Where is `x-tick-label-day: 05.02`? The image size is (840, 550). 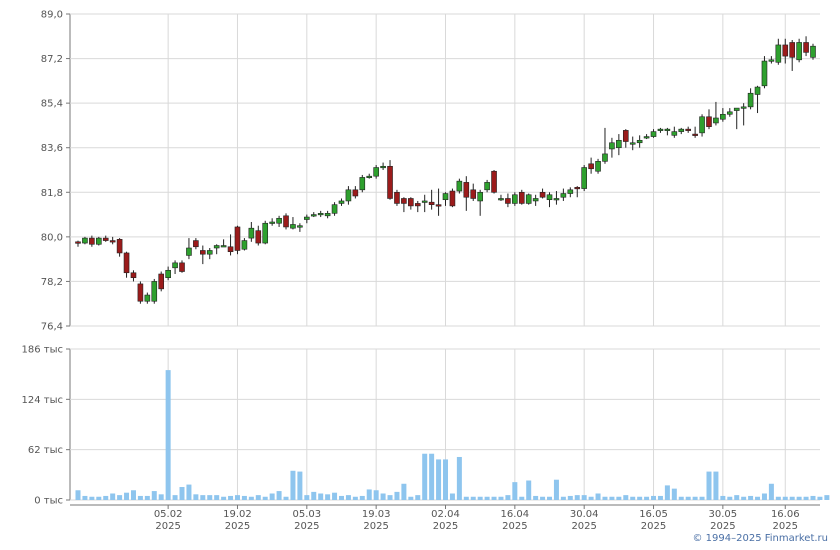
x-tick-label-day: 05.02 is located at coordinates (168, 514).